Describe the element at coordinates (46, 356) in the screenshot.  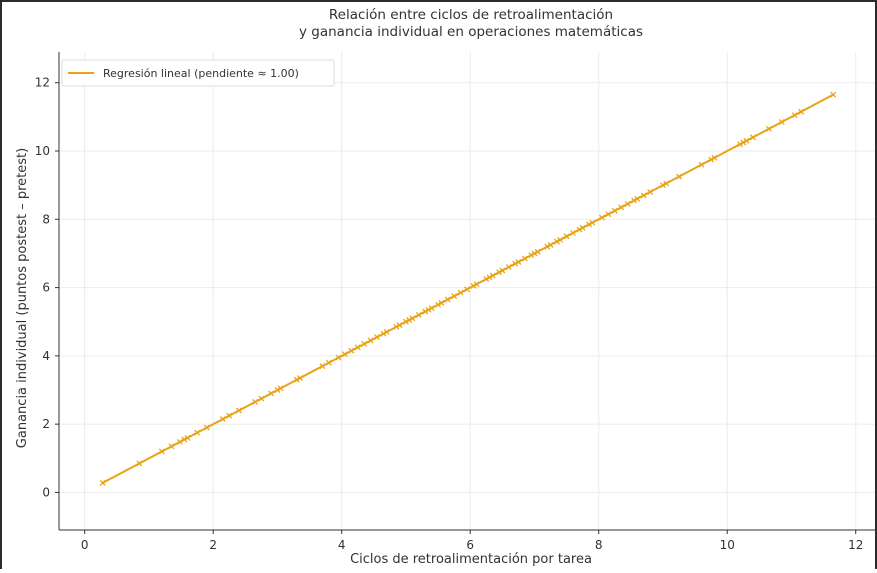
I see `y-tick-label: 4` at that location.